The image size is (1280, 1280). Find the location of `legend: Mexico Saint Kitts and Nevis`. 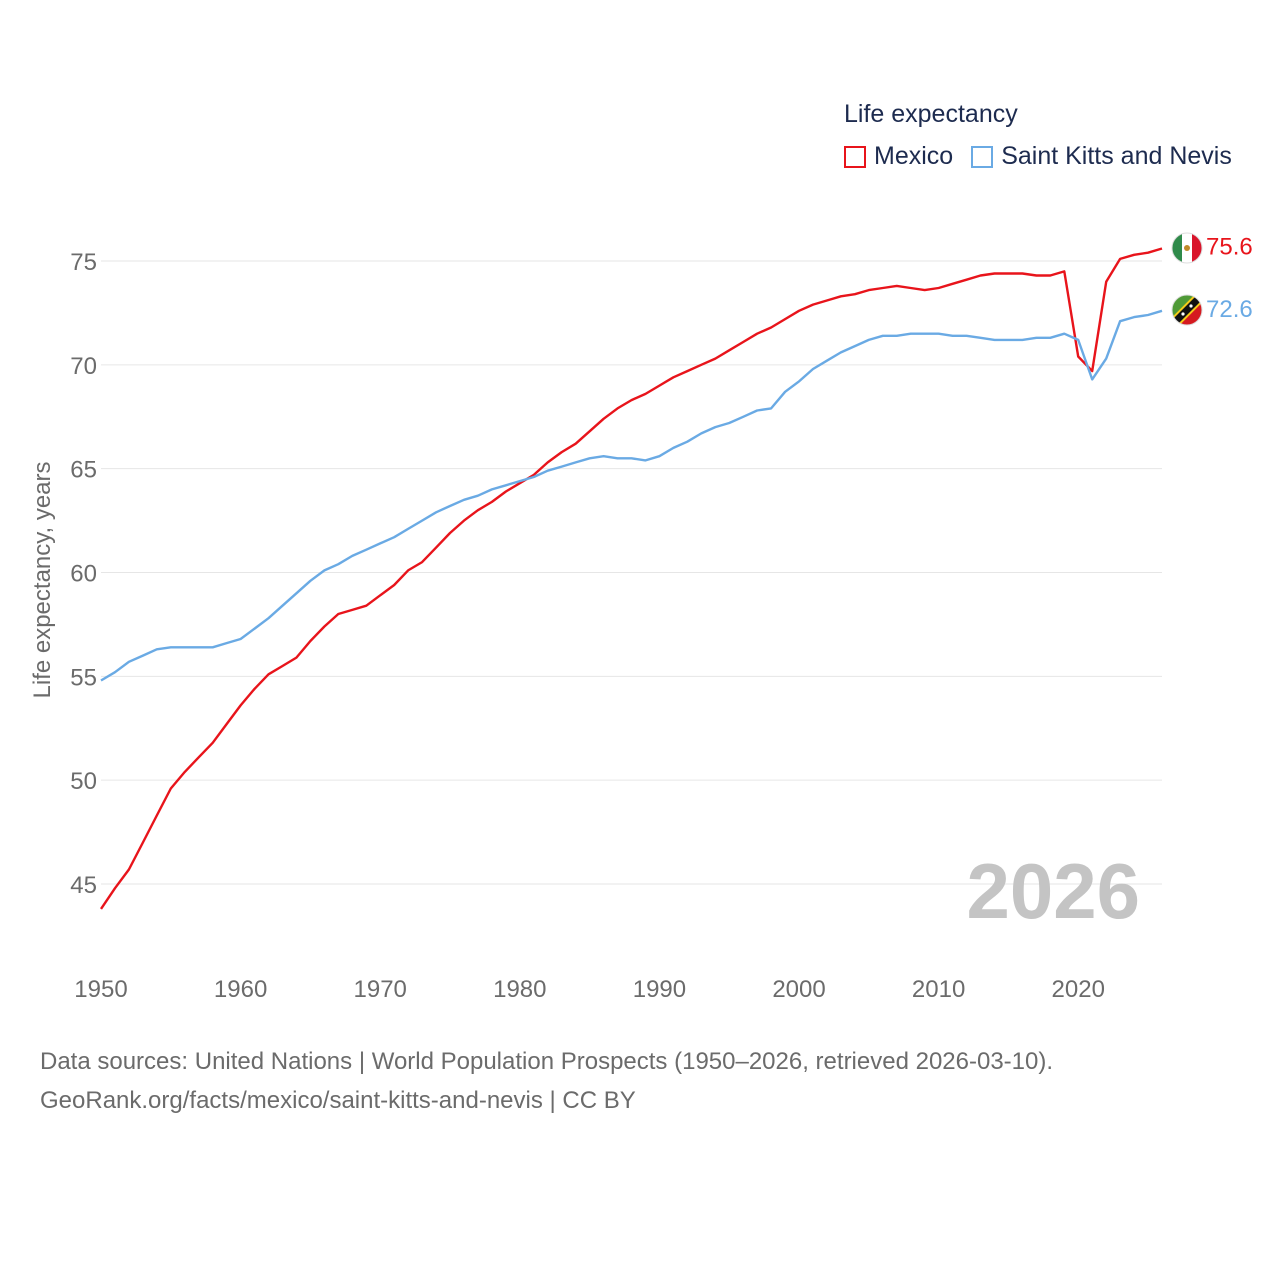

legend: Mexico Saint Kitts and Nevis is located at coordinates (1047, 156).